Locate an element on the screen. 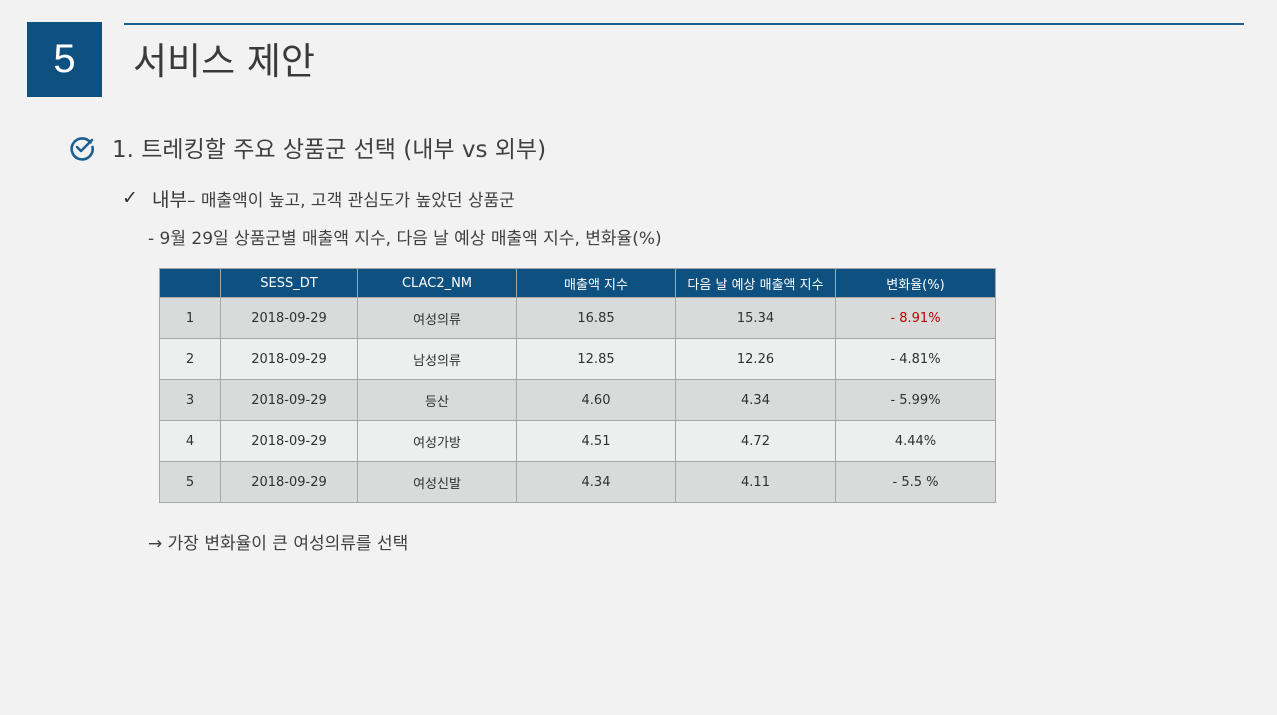 Image resolution: width=1277 pixels, height=715 pixels. cell-next-day-sales-index: 4.72 is located at coordinates (755, 441).